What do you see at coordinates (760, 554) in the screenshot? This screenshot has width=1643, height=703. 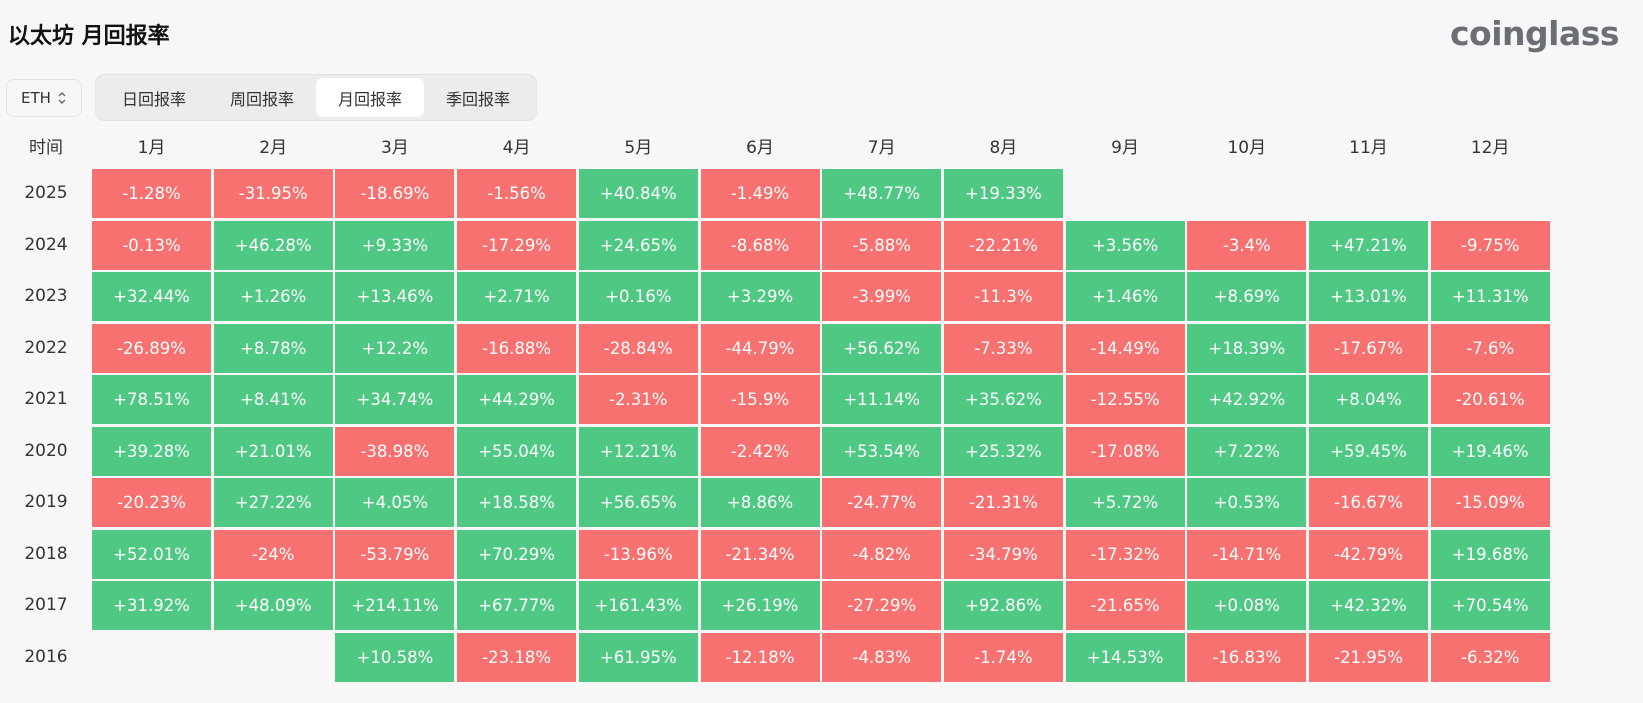 I see `return-cell: -21.34%` at bounding box center [760, 554].